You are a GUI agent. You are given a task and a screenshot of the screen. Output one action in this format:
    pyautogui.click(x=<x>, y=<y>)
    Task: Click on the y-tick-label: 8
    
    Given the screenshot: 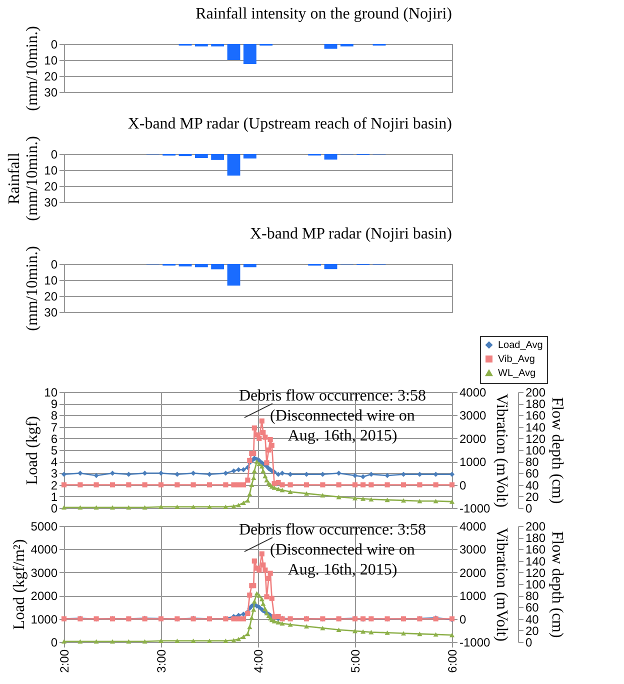 What is the action you would take?
    pyautogui.click(x=54, y=415)
    